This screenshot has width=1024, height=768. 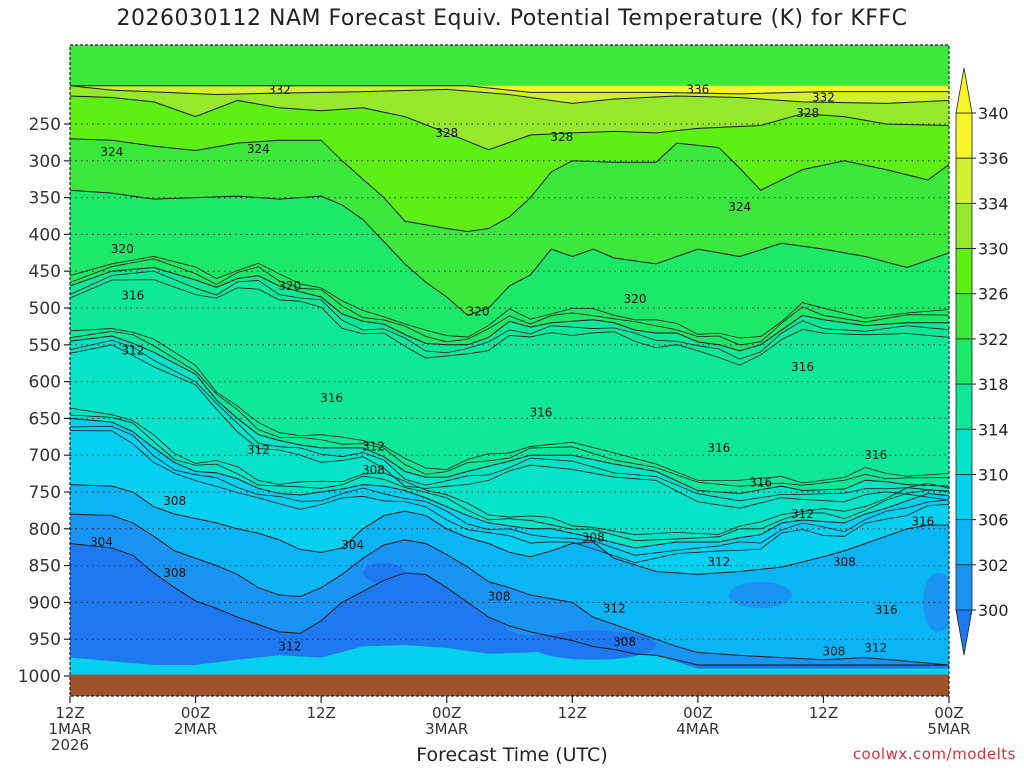 What do you see at coordinates (45, 309) in the screenshot?
I see `y-tick-label: 500` at bounding box center [45, 309].